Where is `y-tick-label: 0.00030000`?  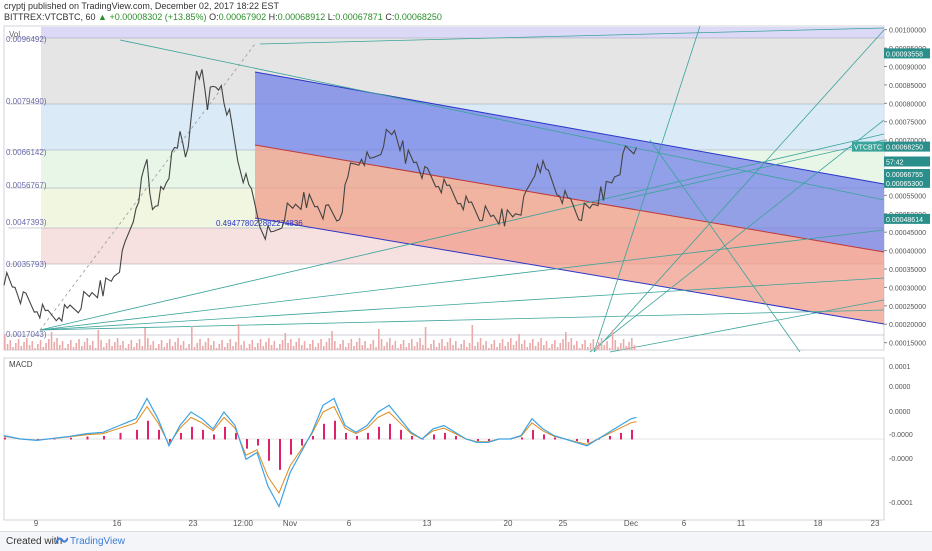 y-tick-label: 0.00030000 is located at coordinates (907, 288).